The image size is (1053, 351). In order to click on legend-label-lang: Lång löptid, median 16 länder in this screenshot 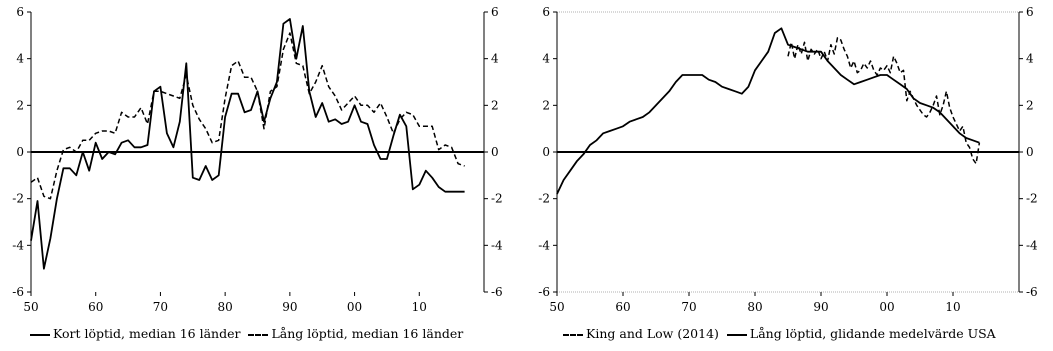, I will do `click(367, 333)`.